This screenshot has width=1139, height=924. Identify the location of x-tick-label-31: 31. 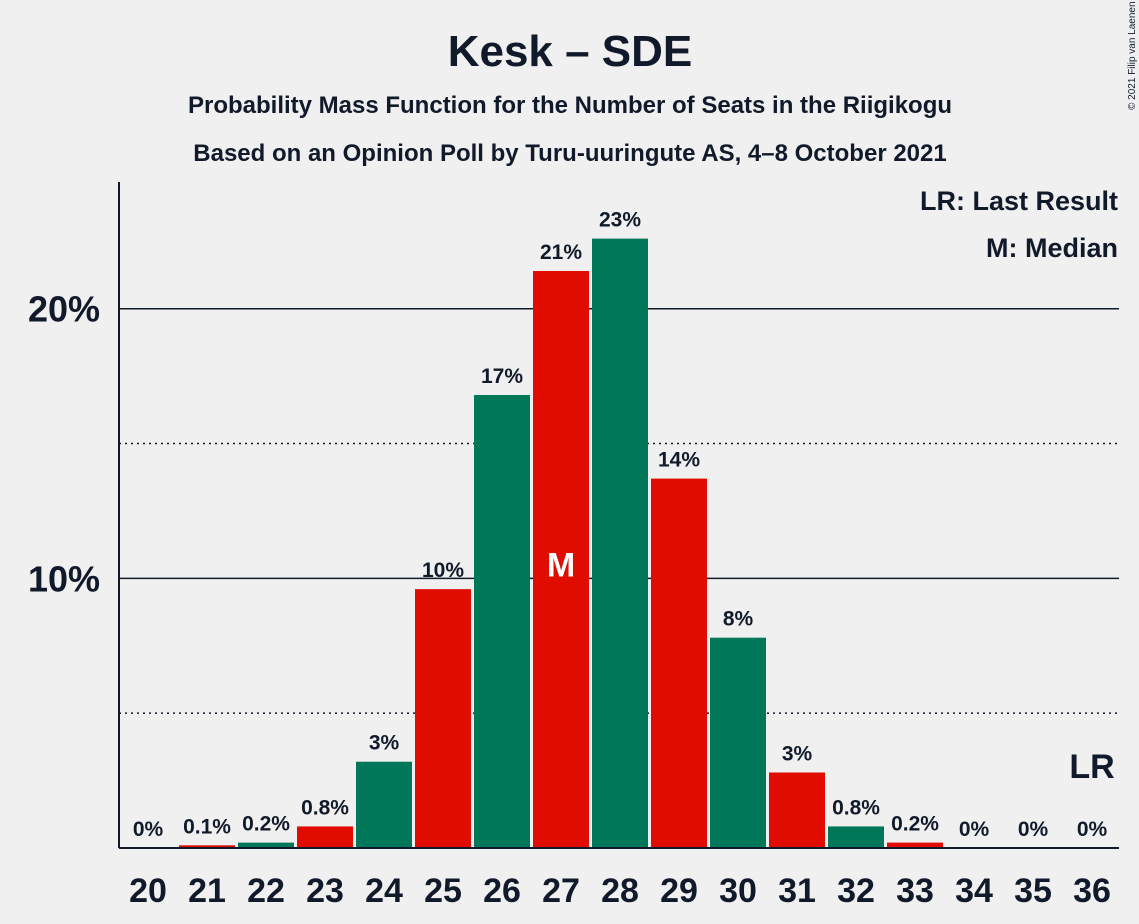
(797, 891).